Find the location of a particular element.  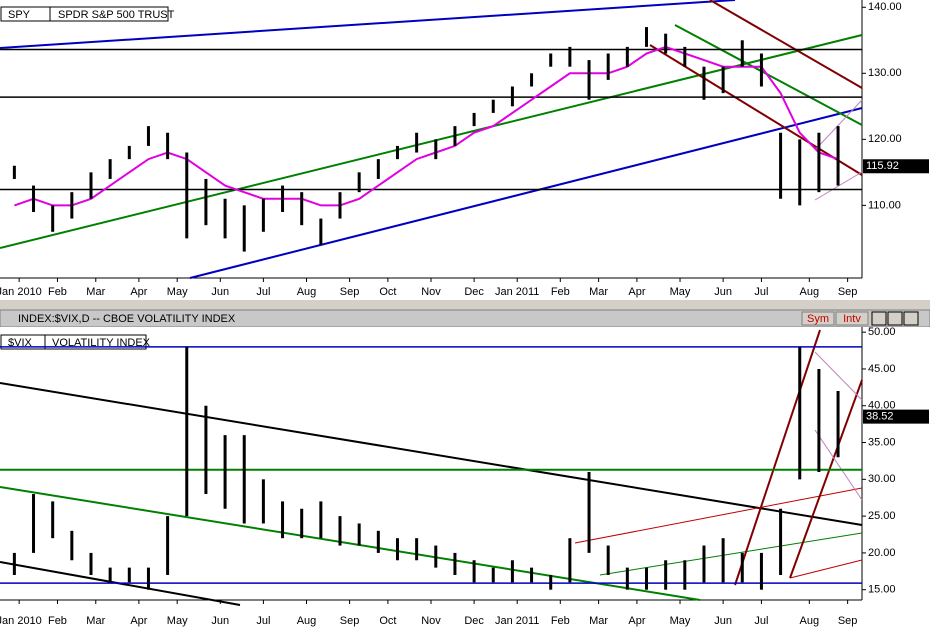

description: SPDR S&P 500 TRUST is located at coordinates (116, 15).